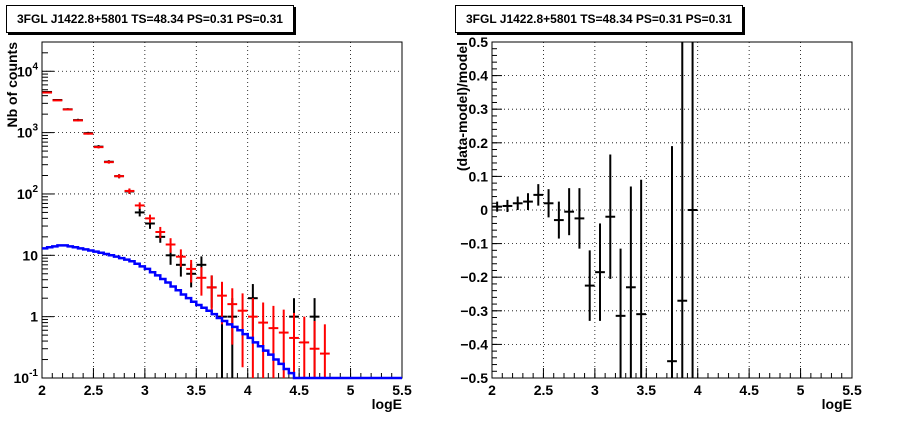 The height and width of the screenshot is (421, 898). I want to click on y-tick-label: 10³, so click(28, 132).